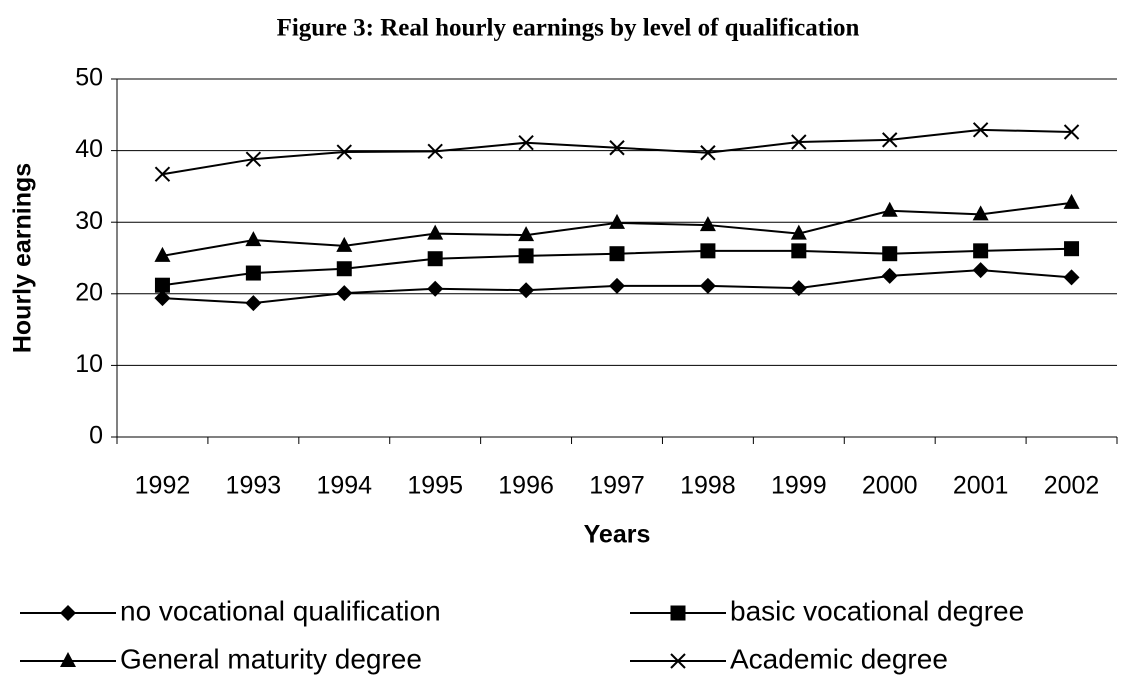 The width and height of the screenshot is (1136, 679). What do you see at coordinates (163, 486) in the screenshot?
I see `x-tick-label: 1992` at bounding box center [163, 486].